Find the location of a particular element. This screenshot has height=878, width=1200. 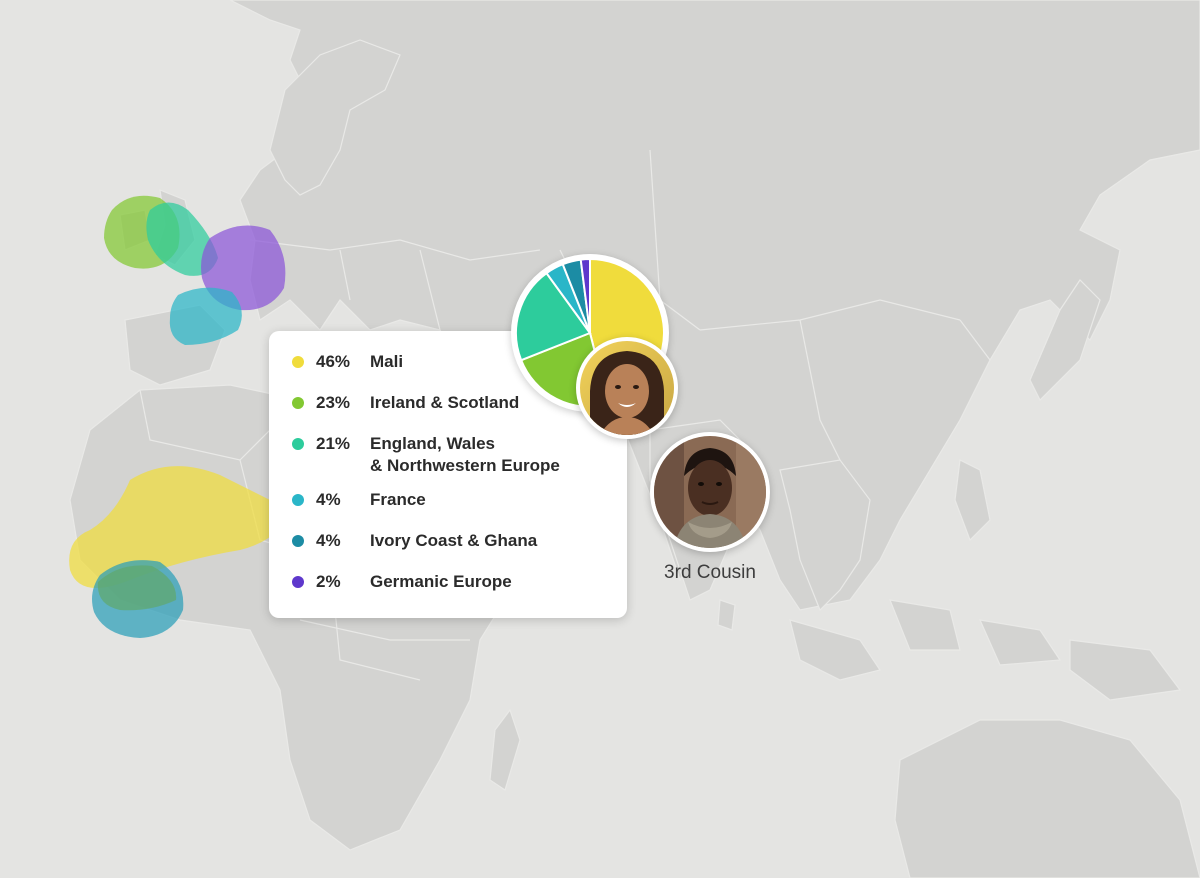

land-new-guinea is located at coordinates (1125, 670).